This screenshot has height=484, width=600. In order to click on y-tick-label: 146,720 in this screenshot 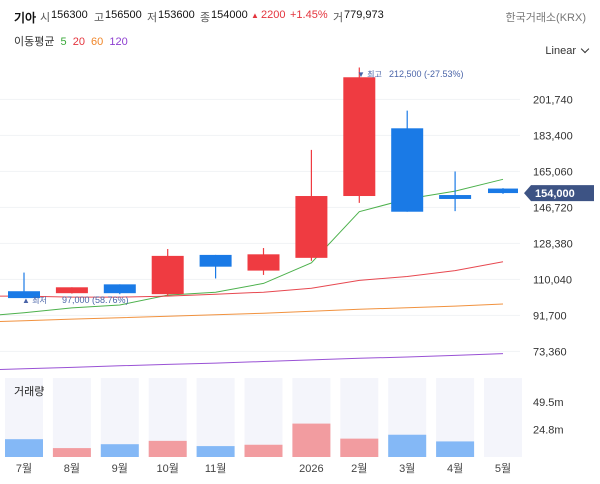, I will do `click(553, 208)`.